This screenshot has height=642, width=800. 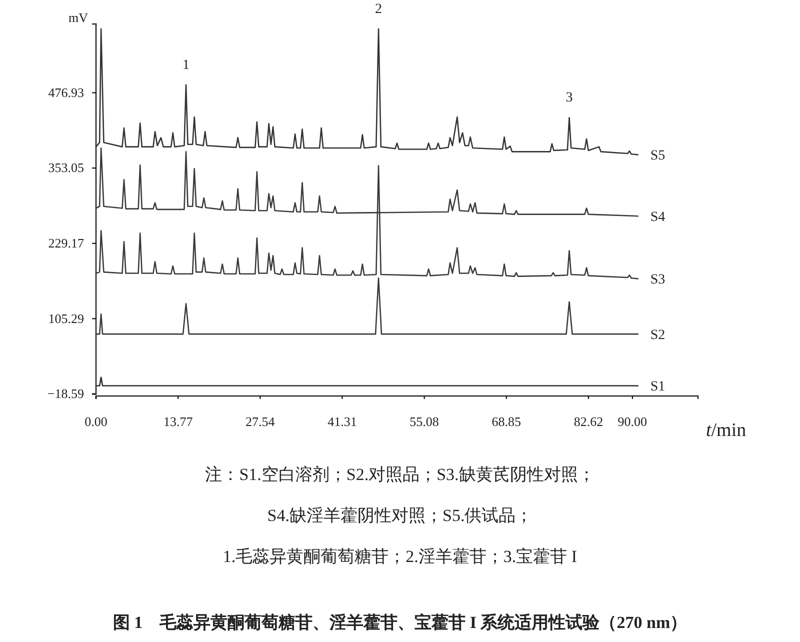 I want to click on text: 图 1 毛蕊异黄酮葡萄糖苷、淫羊藿苷、宝藿苷 I 系统适用性试验（270 nm）, so click(x=400, y=622).